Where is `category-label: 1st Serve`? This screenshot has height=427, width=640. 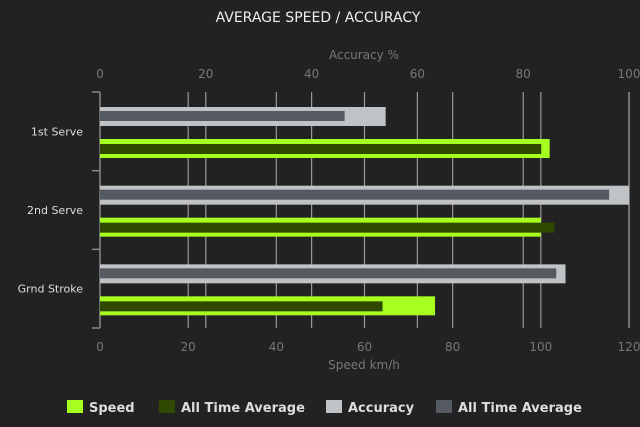 category-label: 1st Serve is located at coordinates (57, 131).